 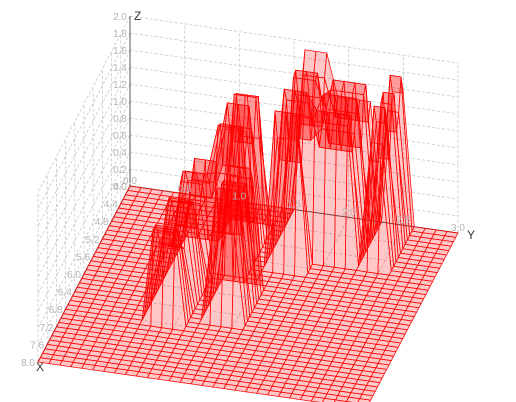 I want to click on z-tick-label: 0.0, so click(x=120, y=187).